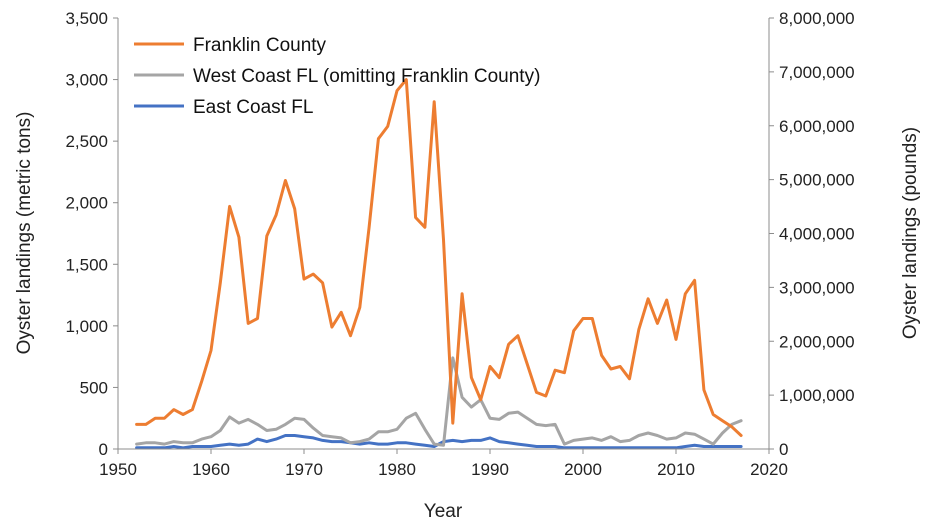  Describe the element at coordinates (783, 449) in the screenshot. I see `y-right-tick-label: 0` at that location.